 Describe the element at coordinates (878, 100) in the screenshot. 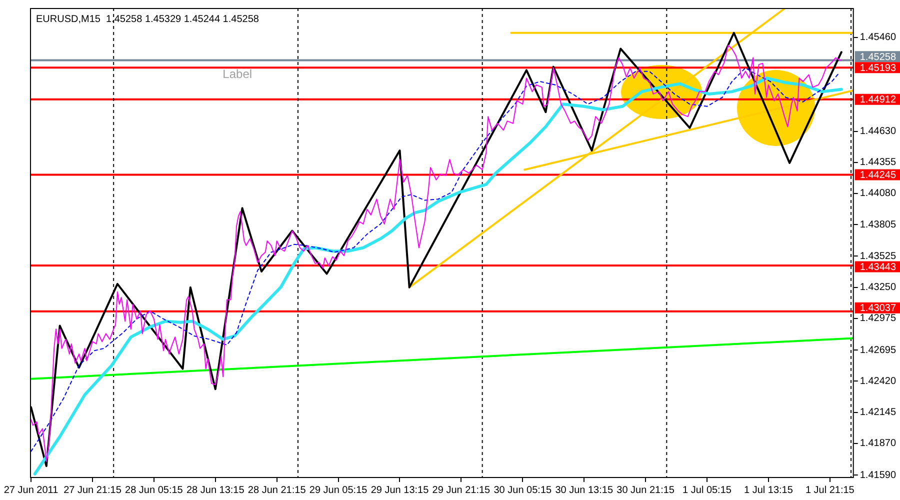

I see `ref-line-label: 1.44912` at that location.